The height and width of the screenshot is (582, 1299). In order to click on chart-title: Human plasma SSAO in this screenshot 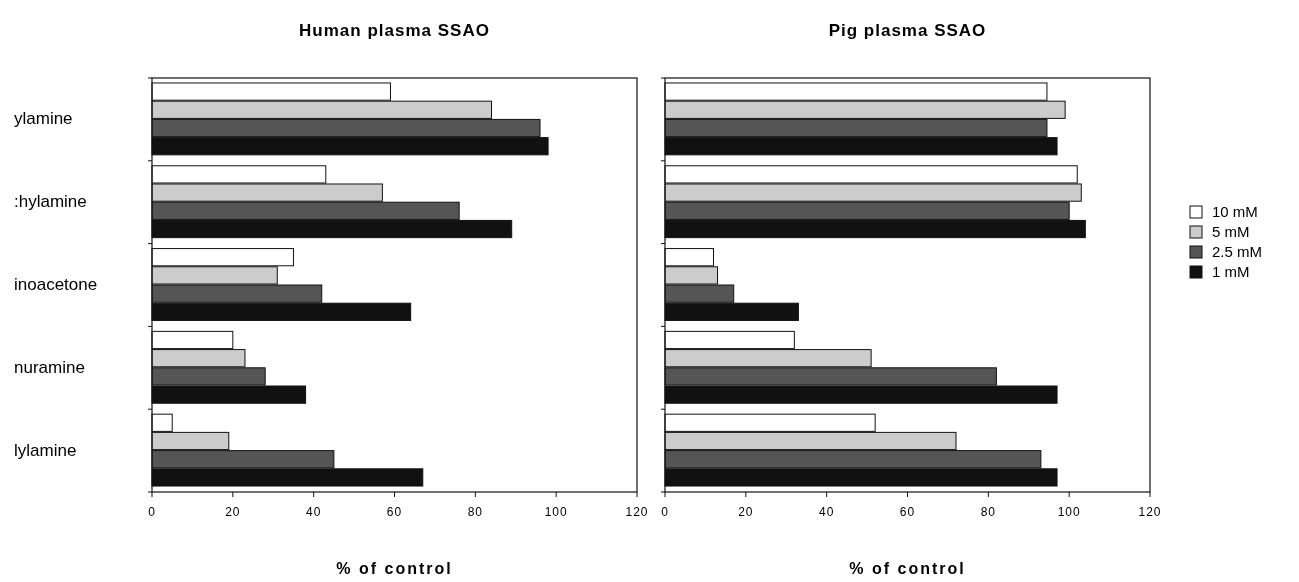, I will do `click(394, 30)`.